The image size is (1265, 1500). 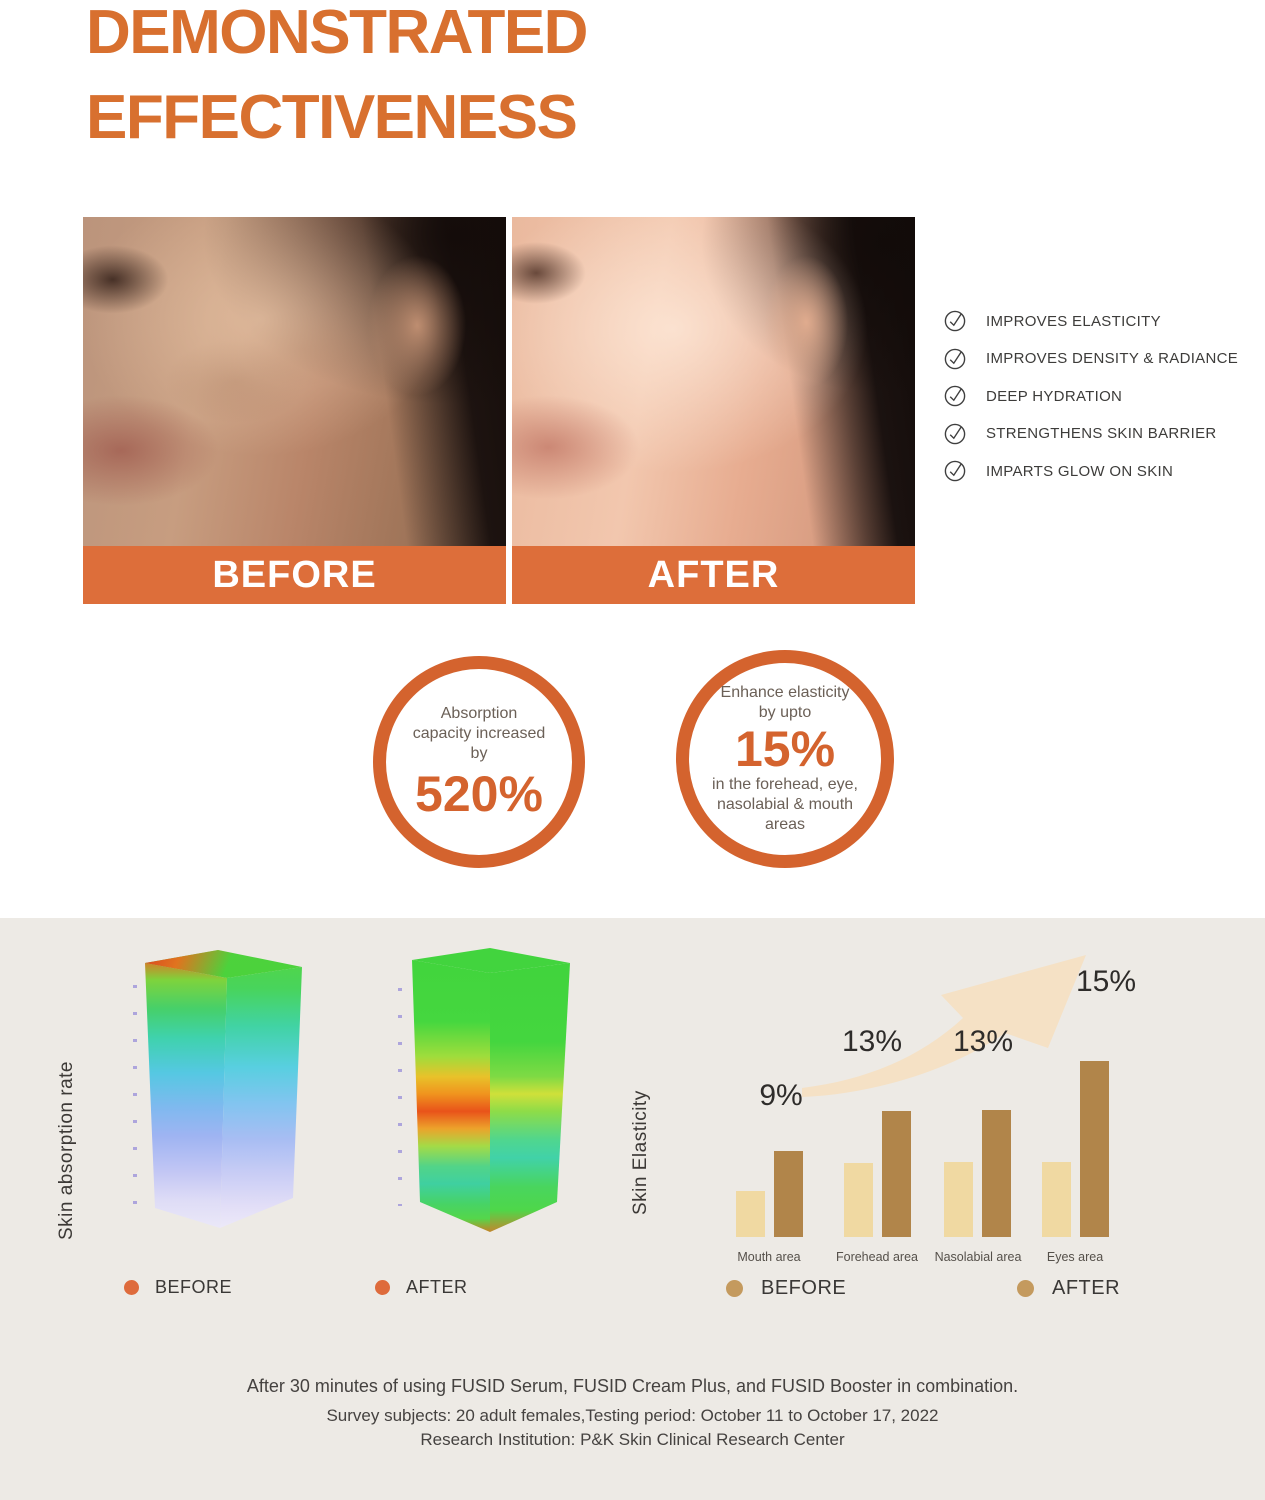 I want to click on stat-text: by, so click(x=479, y=753).